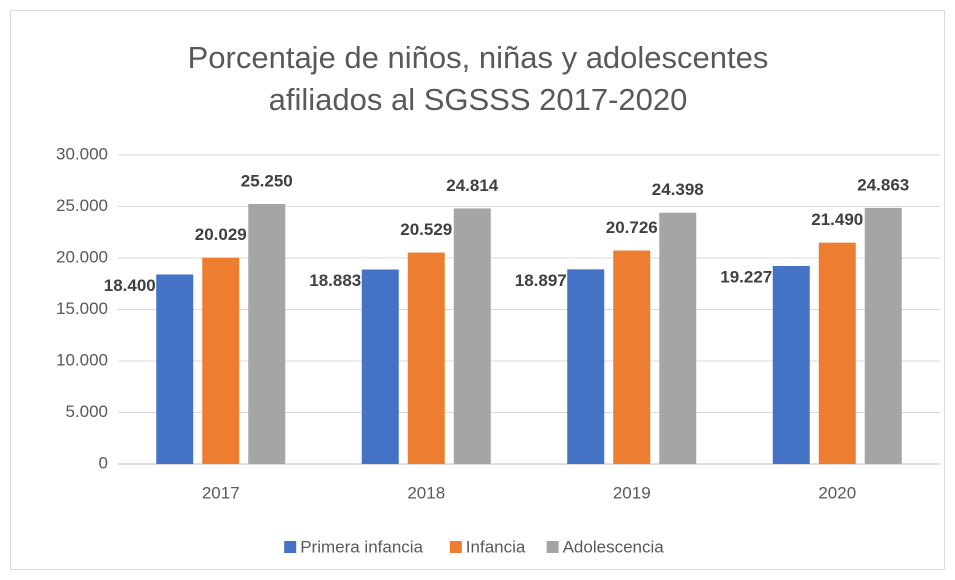 The height and width of the screenshot is (580, 955). I want to click on data-label: 20.726, so click(632, 227).